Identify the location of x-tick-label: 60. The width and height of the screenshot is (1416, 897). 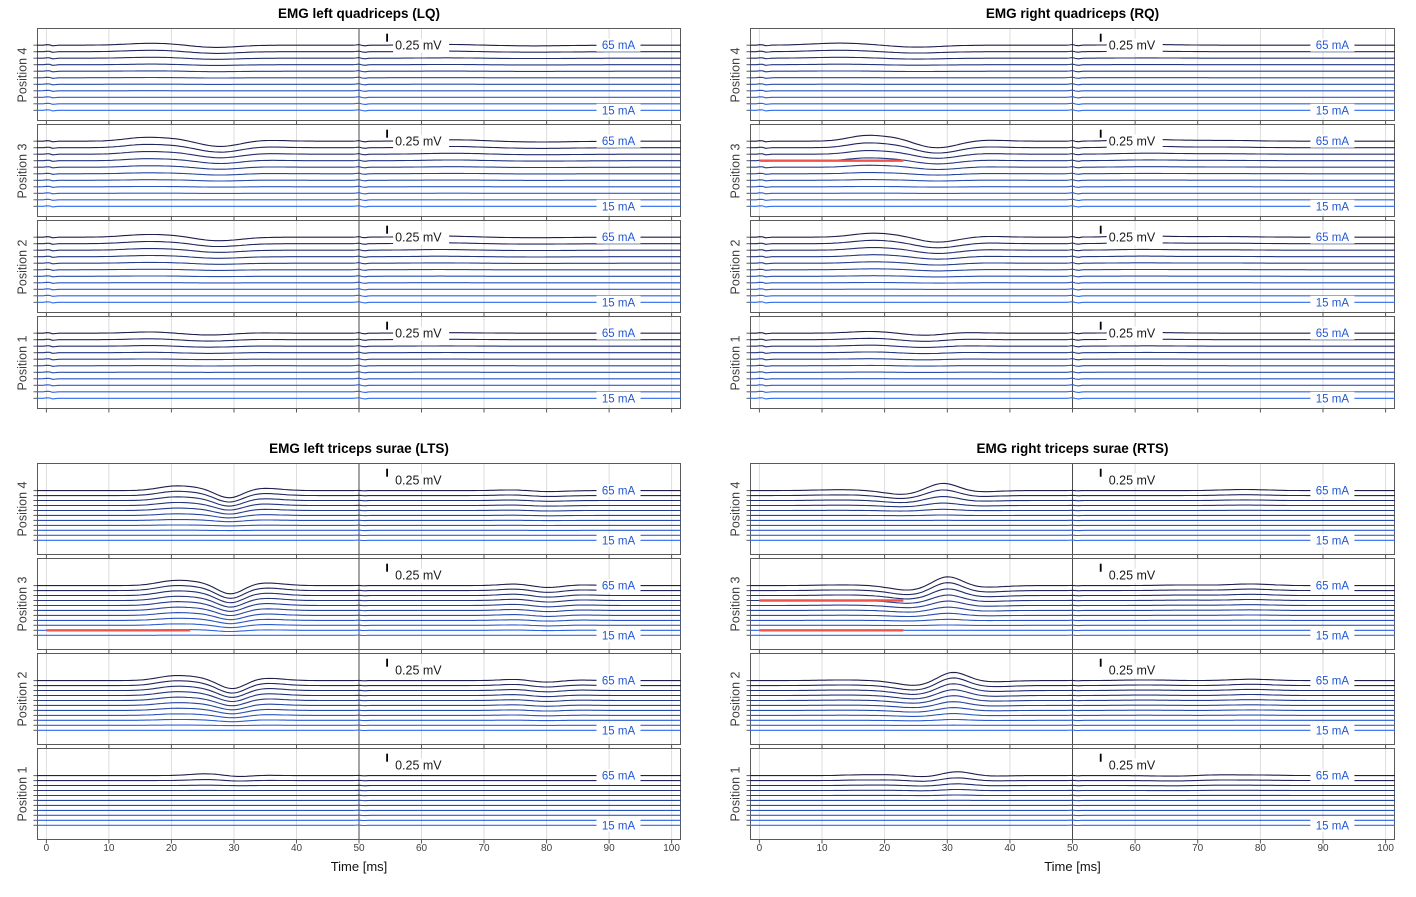
(1135, 848).